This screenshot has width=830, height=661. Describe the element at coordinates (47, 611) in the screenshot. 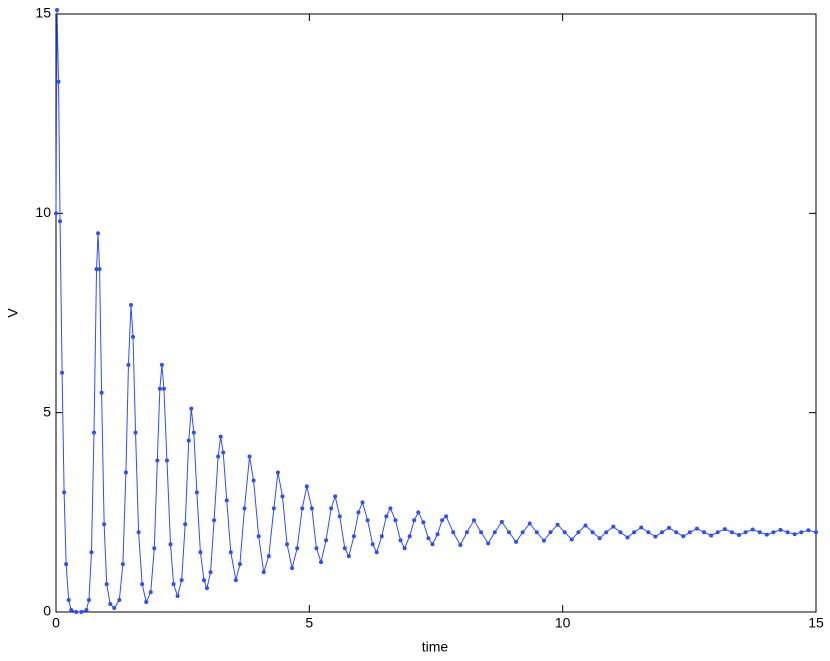

I see `y-tick-label: 0` at that location.